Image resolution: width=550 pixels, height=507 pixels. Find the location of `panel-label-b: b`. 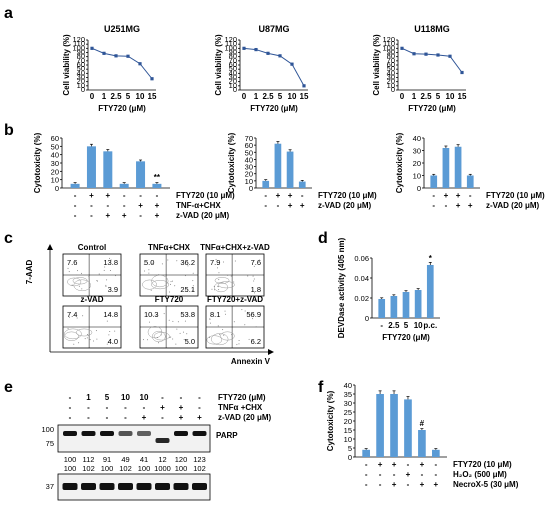

panel-label-b: b is located at coordinates (9, 130).